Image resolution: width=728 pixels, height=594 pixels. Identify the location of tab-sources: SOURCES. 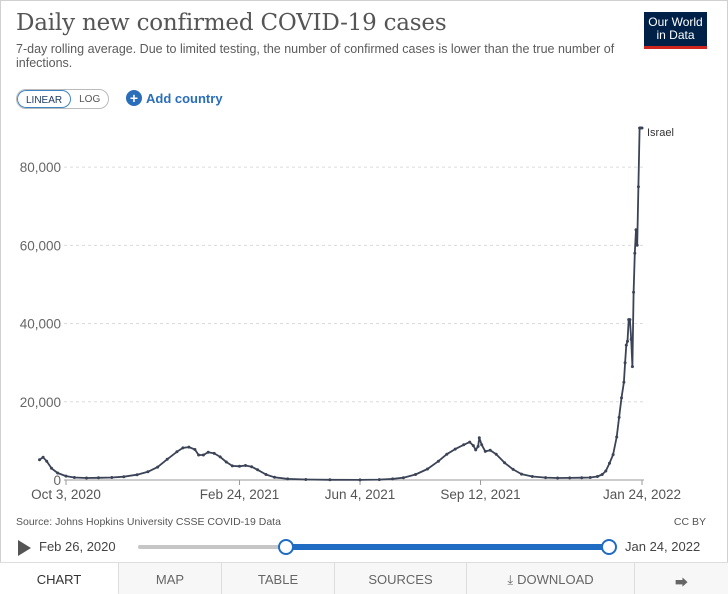
(401, 578).